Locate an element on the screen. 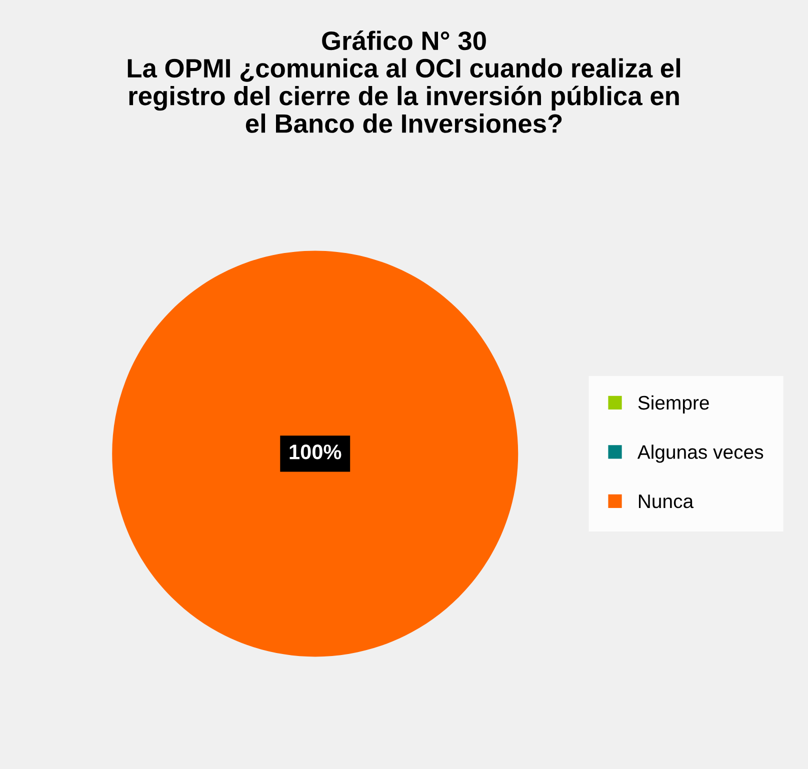 The height and width of the screenshot is (769, 808). chart-title: Gráfico N° 30 La OPMI ¿comunica al OCI cuando realiza el registro del cierre de la inversión pública en el Banco de Inversiones? is located at coordinates (404, 81).